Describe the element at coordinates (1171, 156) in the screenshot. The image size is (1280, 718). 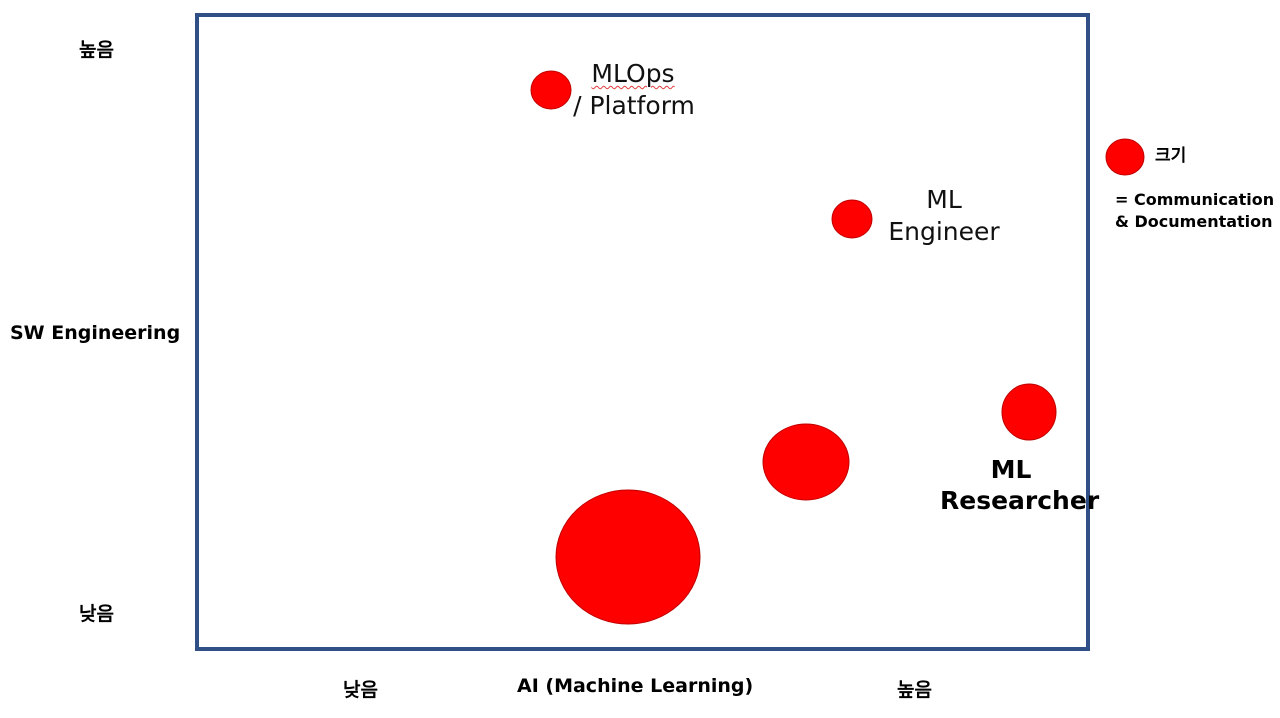
I see `legend-title: 크기` at that location.